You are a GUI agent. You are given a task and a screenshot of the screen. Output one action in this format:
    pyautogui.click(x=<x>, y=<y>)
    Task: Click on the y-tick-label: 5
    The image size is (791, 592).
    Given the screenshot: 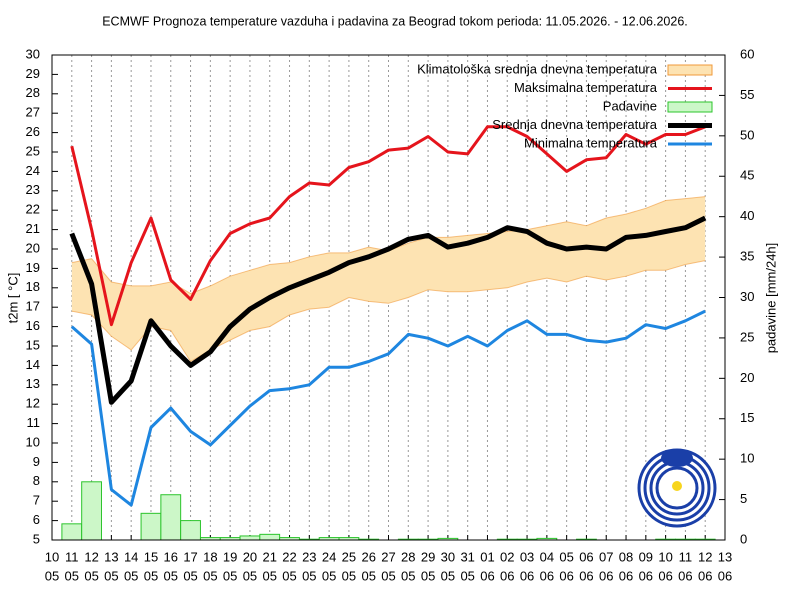 What is the action you would take?
    pyautogui.click(x=36, y=538)
    